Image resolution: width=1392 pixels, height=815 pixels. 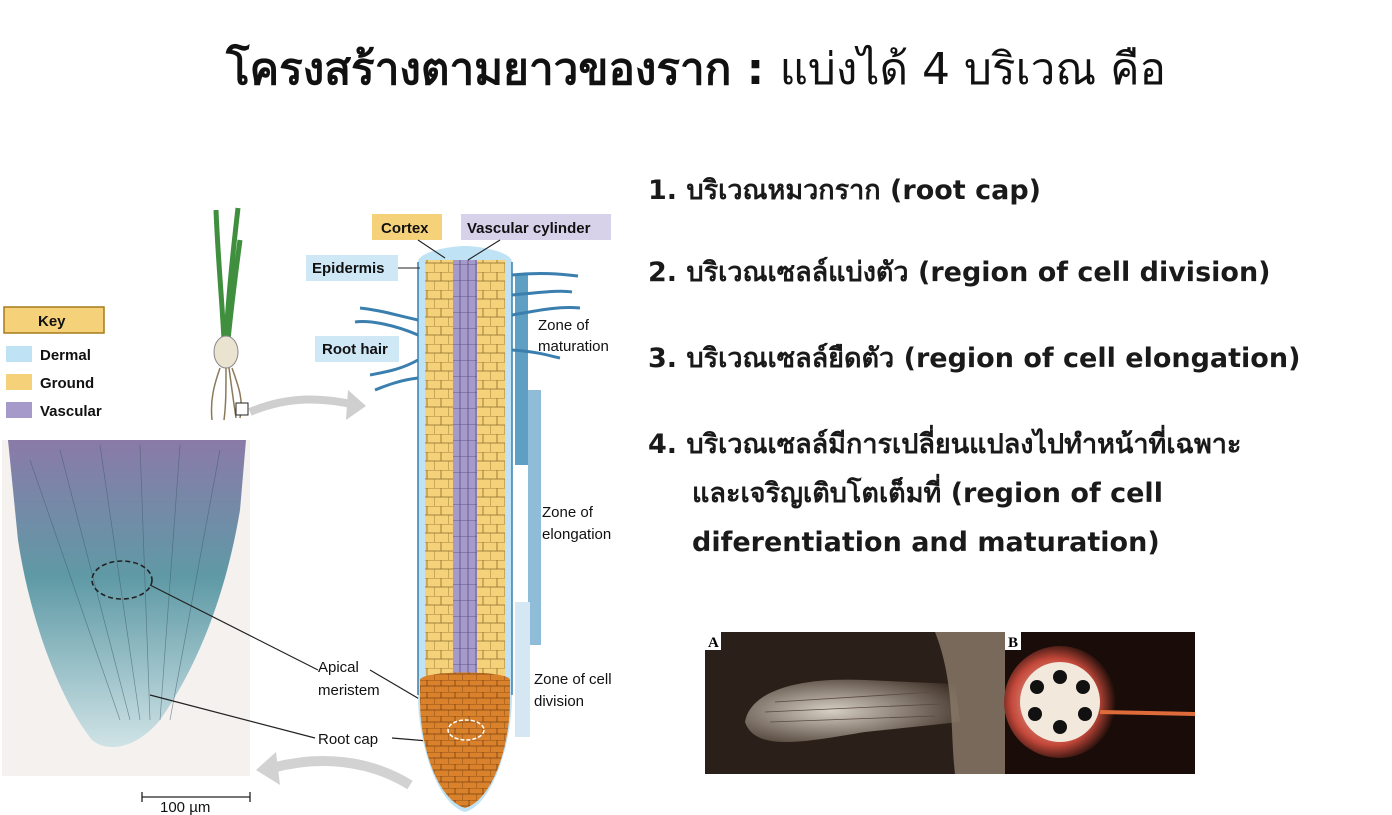 What do you see at coordinates (232, 716) in the screenshot?
I see `root-cap-pointer-left` at bounding box center [232, 716].